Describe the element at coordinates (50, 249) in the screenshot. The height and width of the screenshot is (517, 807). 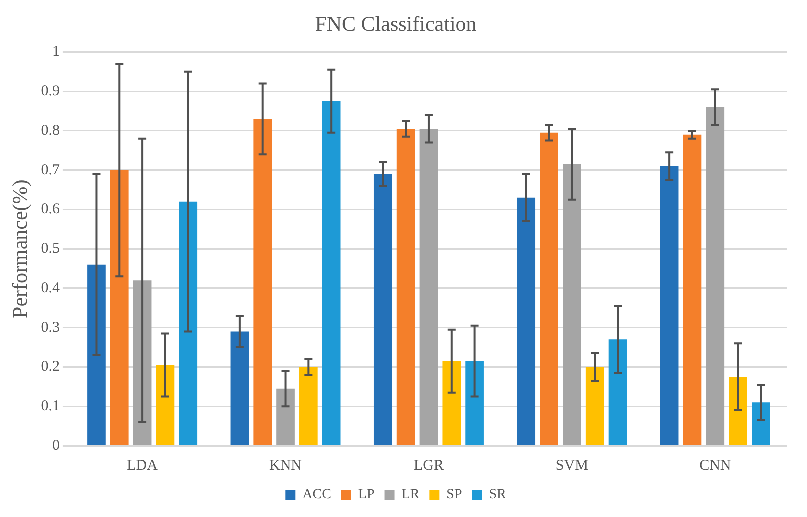
I see `y-tick-label: 0.5` at that location.